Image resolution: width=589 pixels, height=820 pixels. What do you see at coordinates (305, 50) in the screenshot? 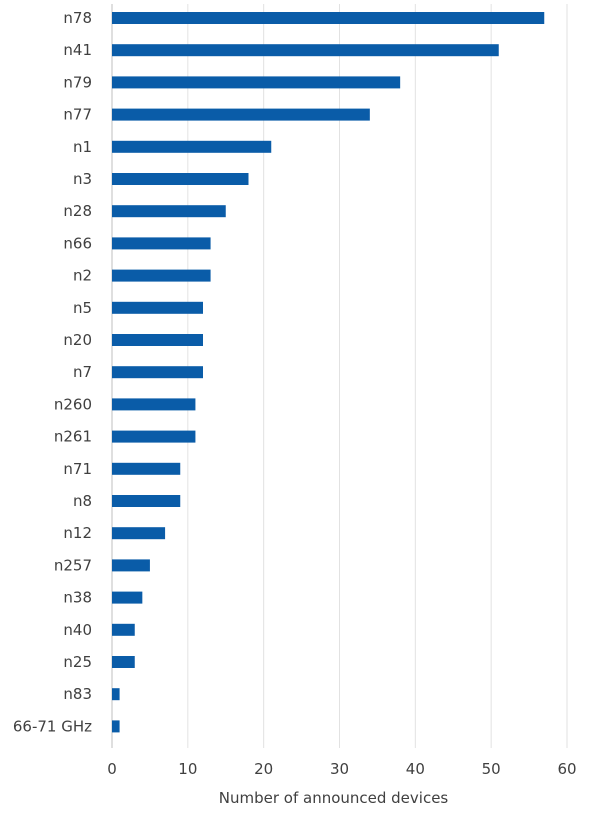
I see `bar-n41` at bounding box center [305, 50].